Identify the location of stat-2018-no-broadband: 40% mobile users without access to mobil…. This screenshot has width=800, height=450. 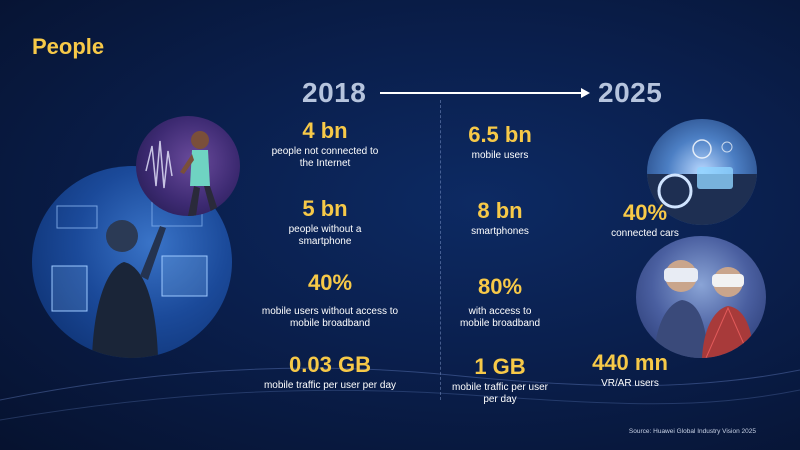
(330, 300).